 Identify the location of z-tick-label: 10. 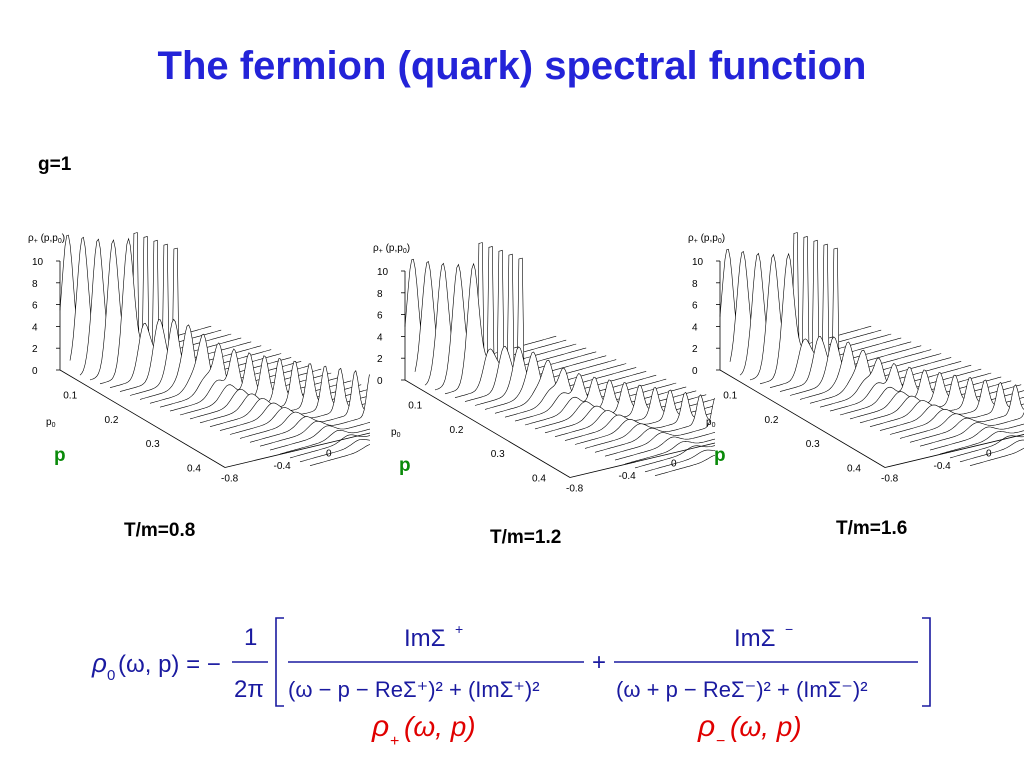
(383, 272).